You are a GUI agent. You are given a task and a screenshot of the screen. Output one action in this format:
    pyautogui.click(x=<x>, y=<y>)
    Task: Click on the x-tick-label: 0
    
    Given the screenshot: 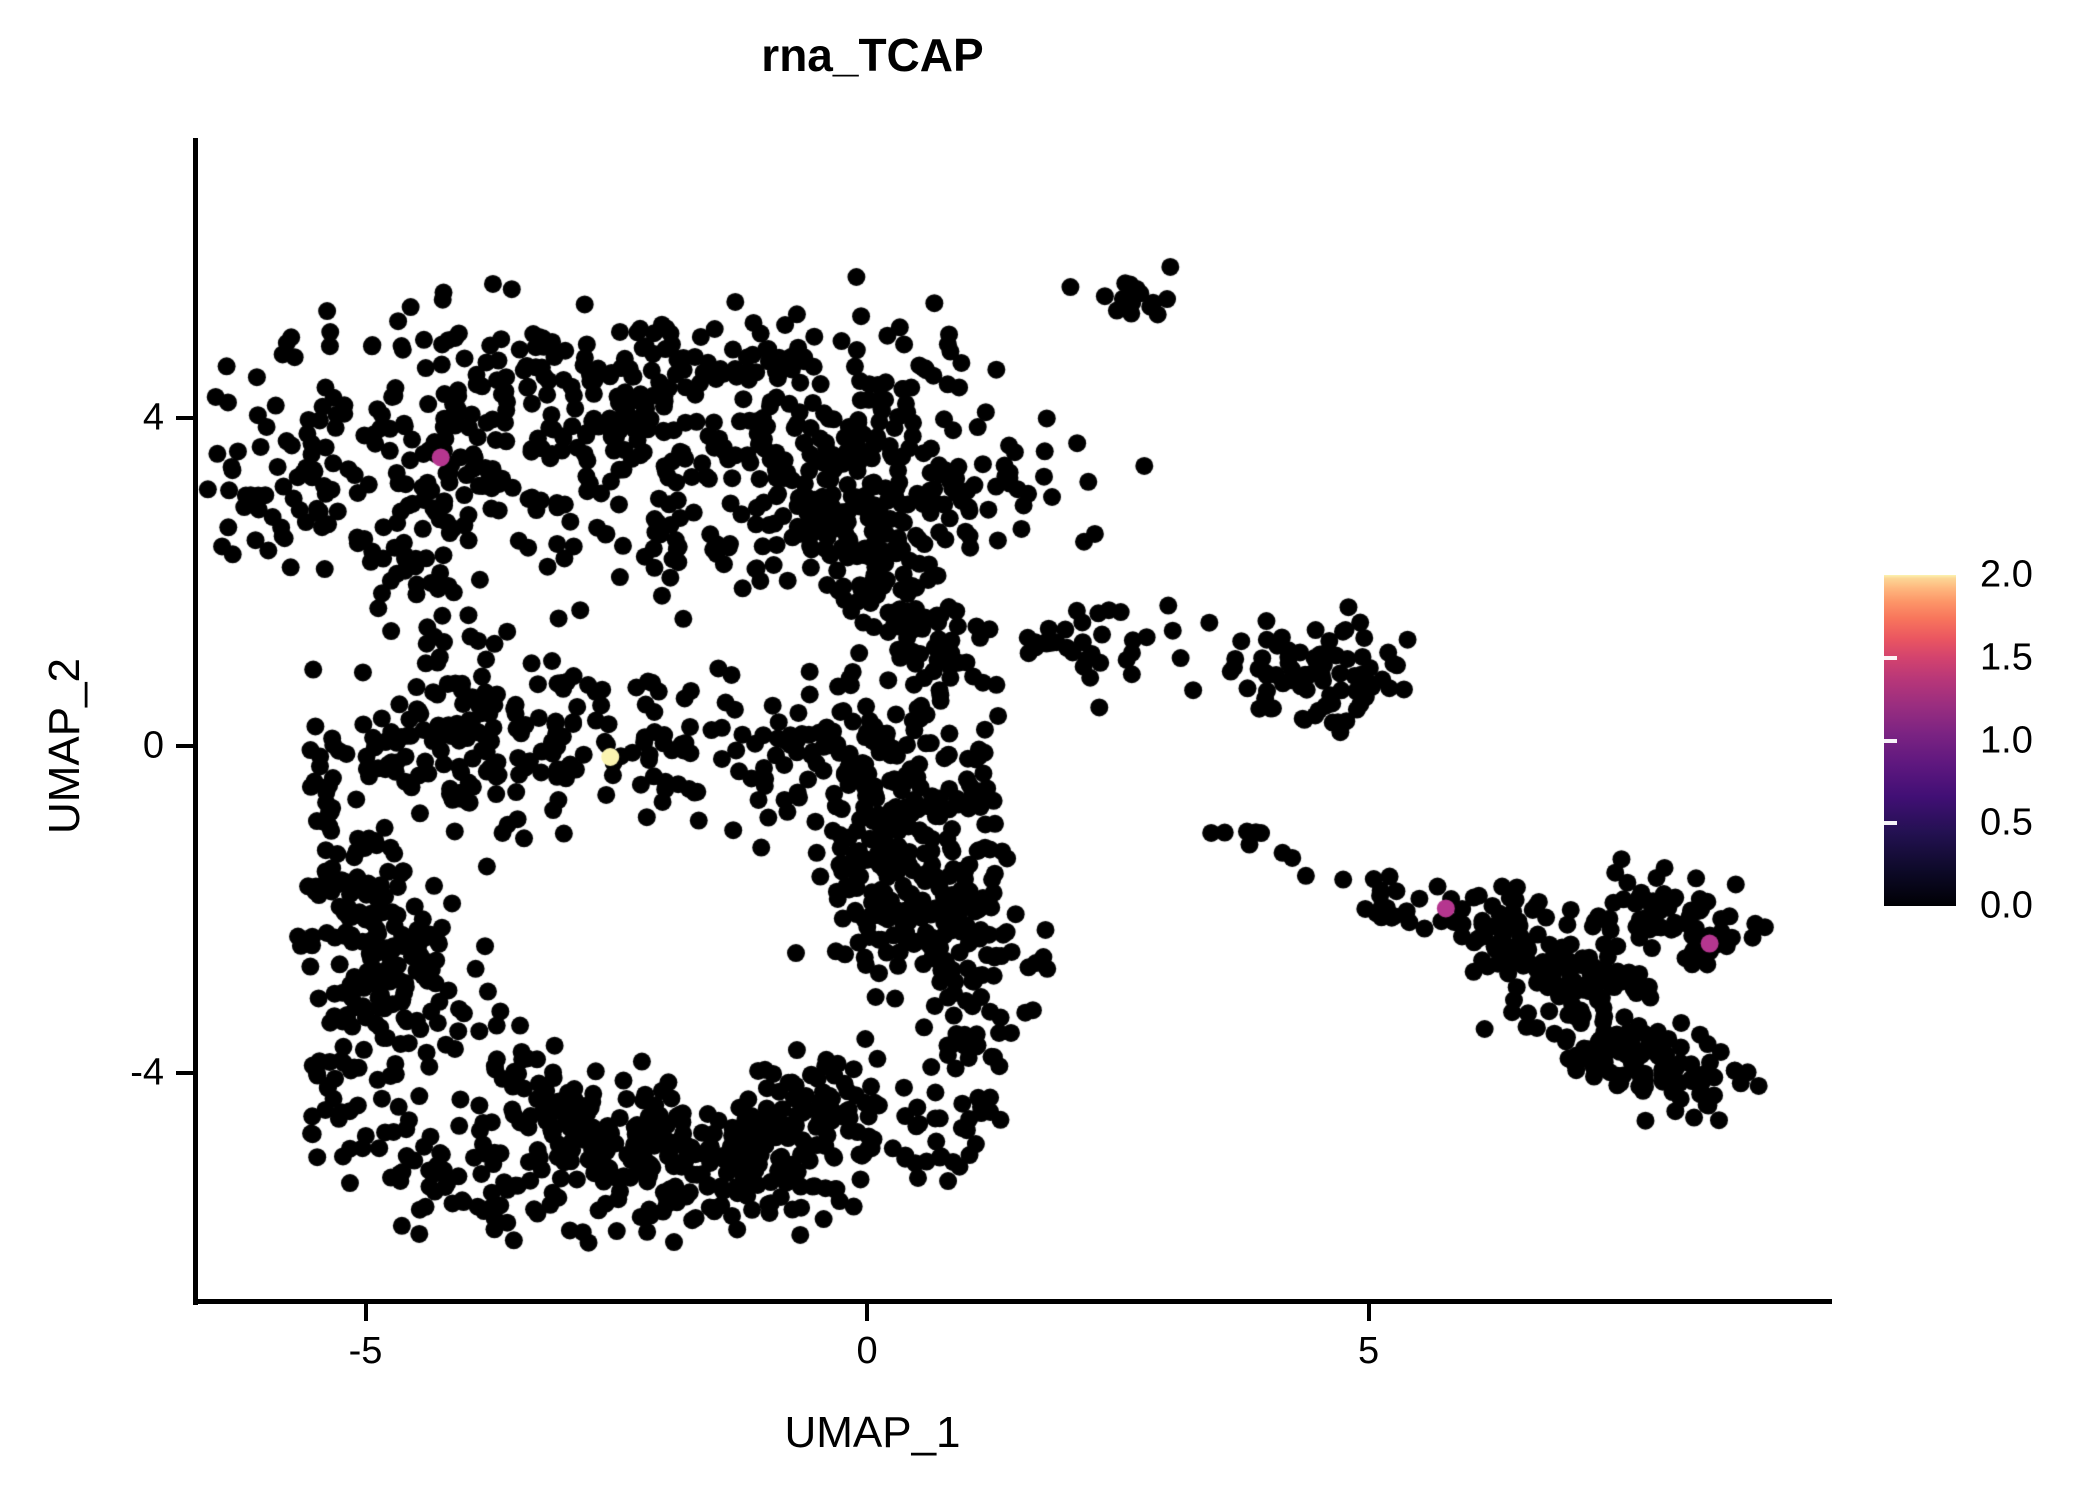 What is the action you would take?
    pyautogui.click(x=867, y=1351)
    